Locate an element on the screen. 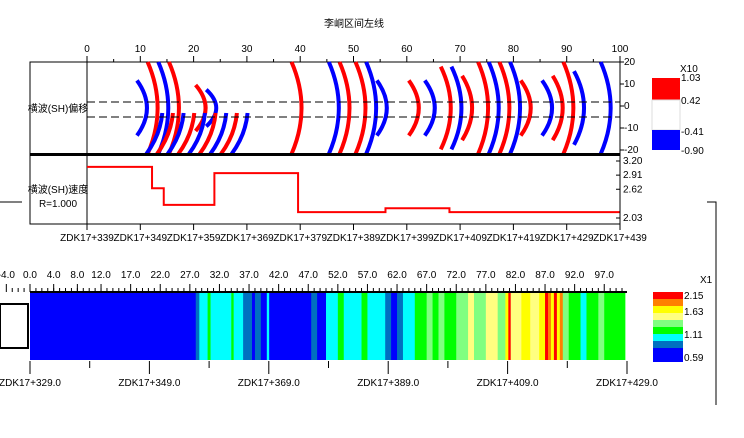 This screenshot has height=438, width=744. offset-x-axis: 0 10 20 30 40 50 60 70 80 90 100 is located at coordinates (356, 53).